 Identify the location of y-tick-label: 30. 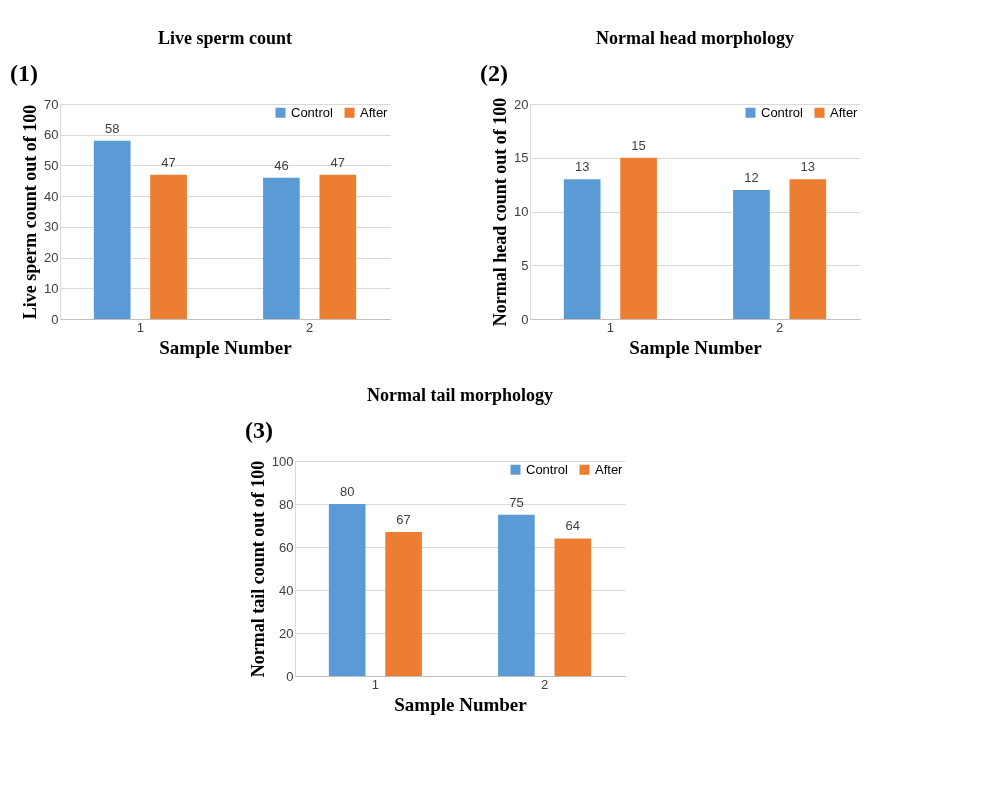
(51, 227).